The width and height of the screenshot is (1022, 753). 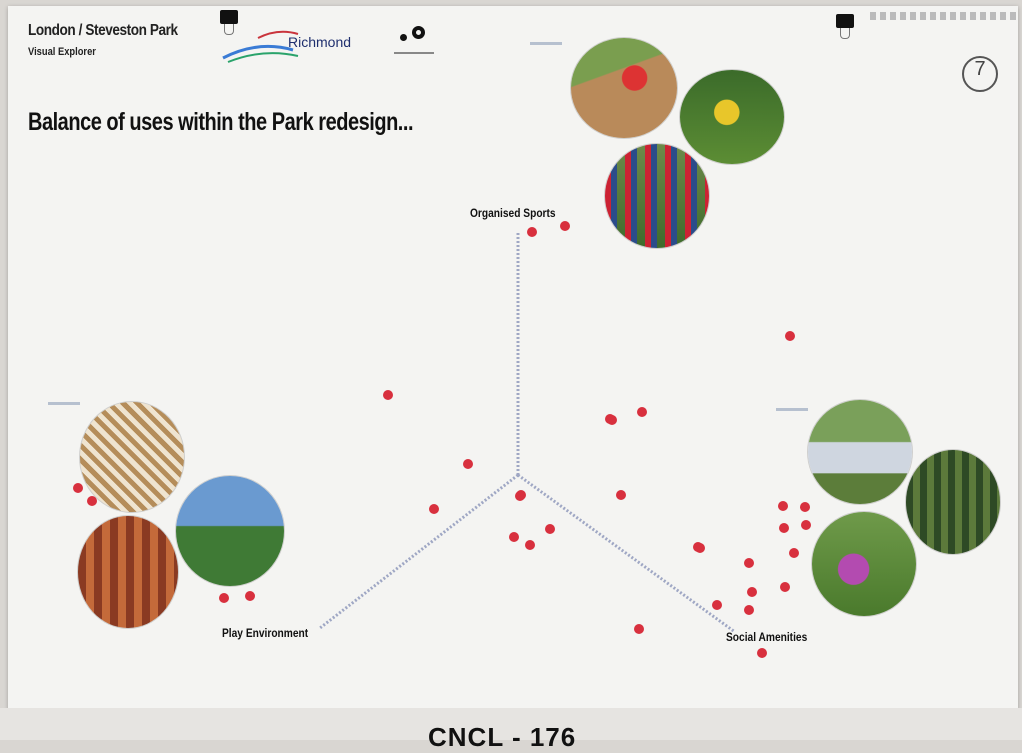 What do you see at coordinates (624, 88) in the screenshot?
I see `baseball-batter-photo` at bounding box center [624, 88].